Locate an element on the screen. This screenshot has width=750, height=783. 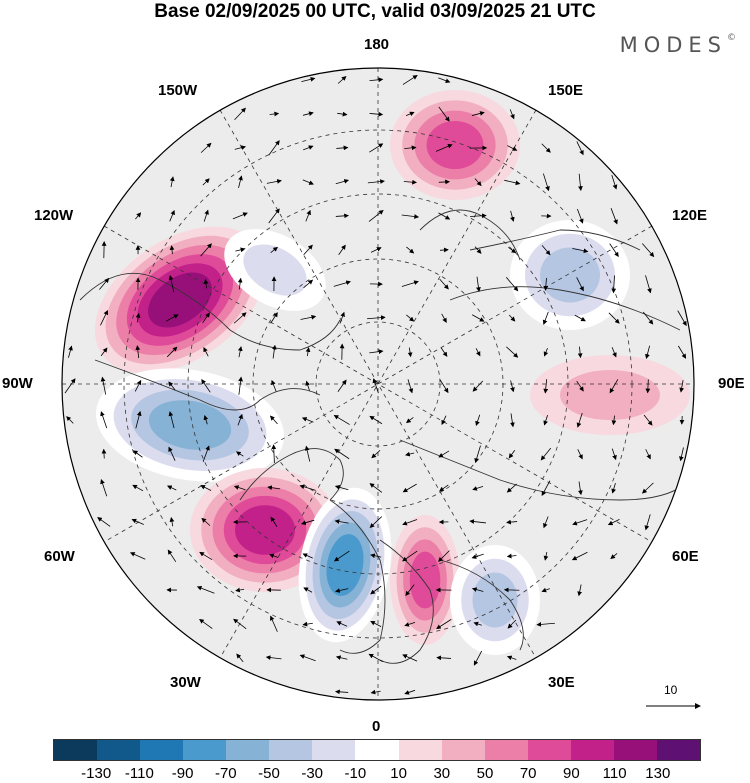
colorbar is located at coordinates (377, 750).